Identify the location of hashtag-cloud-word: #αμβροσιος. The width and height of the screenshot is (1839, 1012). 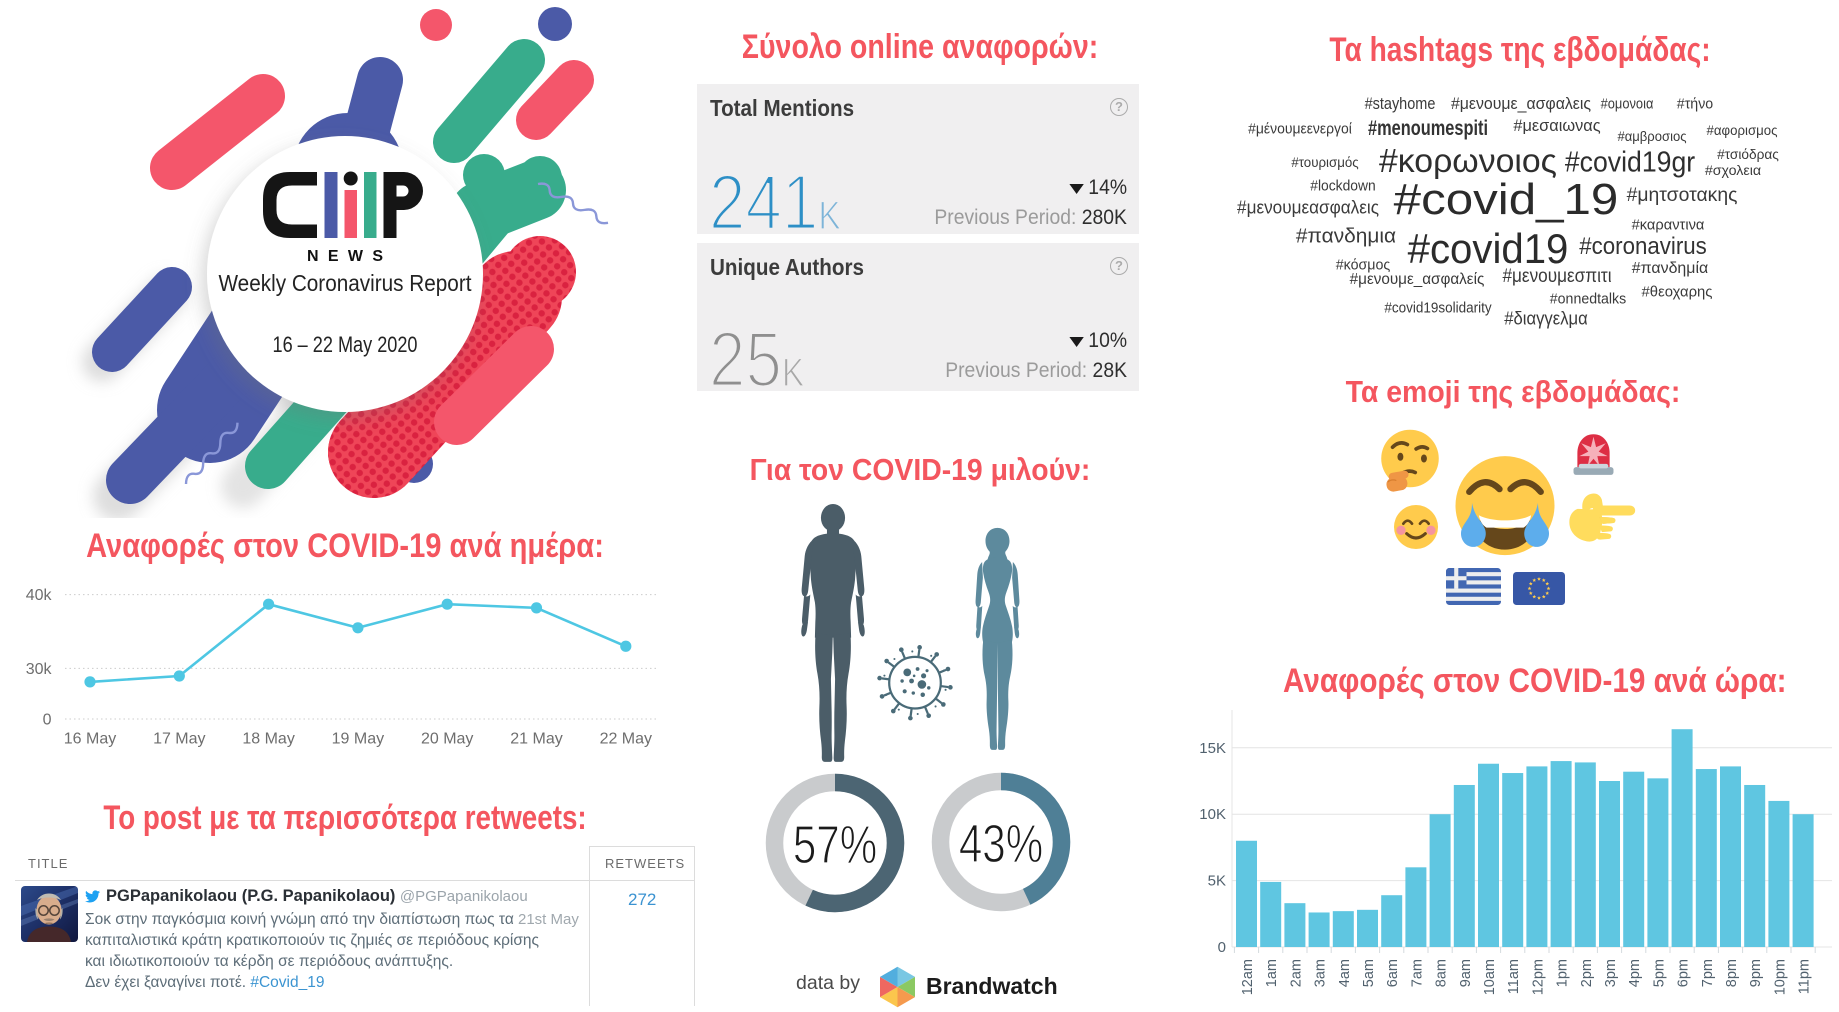
(1652, 136).